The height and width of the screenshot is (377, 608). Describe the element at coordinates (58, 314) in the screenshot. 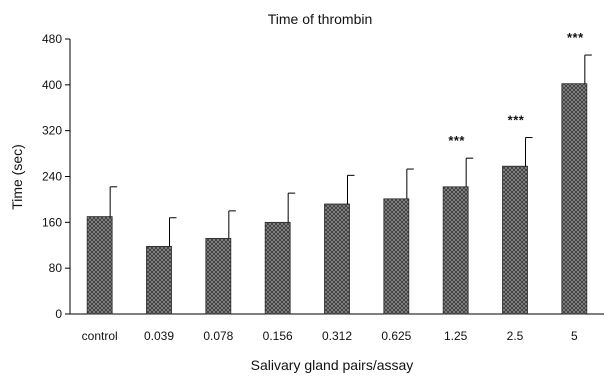

I see `y-tick-label: 0` at that location.